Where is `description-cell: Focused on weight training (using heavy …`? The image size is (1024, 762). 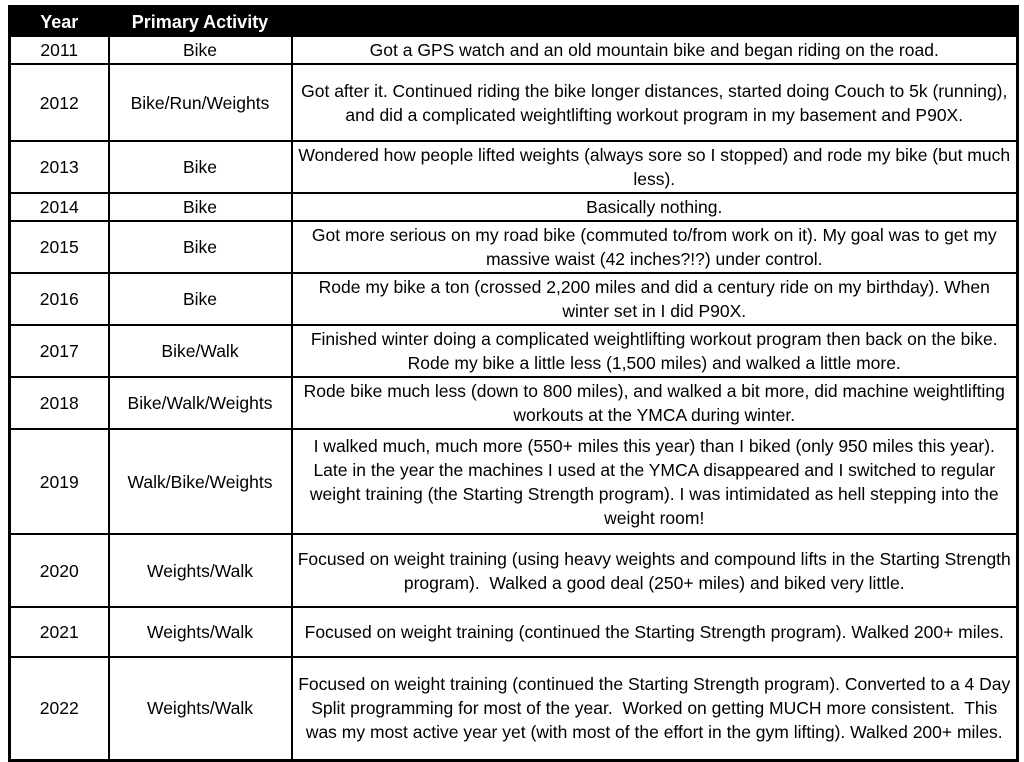 description-cell: Focused on weight training (using heavy … is located at coordinates (654, 570).